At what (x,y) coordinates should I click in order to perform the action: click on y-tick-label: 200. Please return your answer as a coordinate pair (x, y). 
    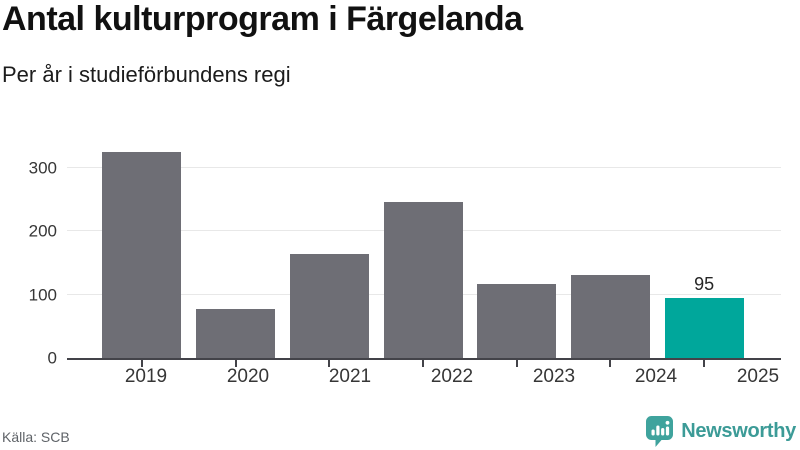
    Looking at the image, I should click on (42, 231).